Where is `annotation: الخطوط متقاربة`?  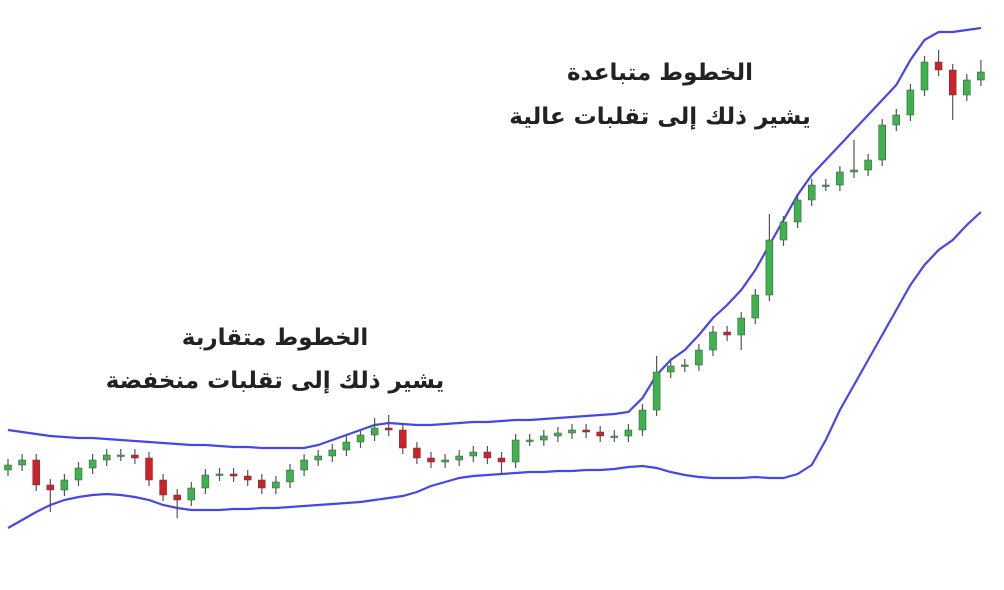
annotation: الخطوط متقاربة is located at coordinates (275, 338).